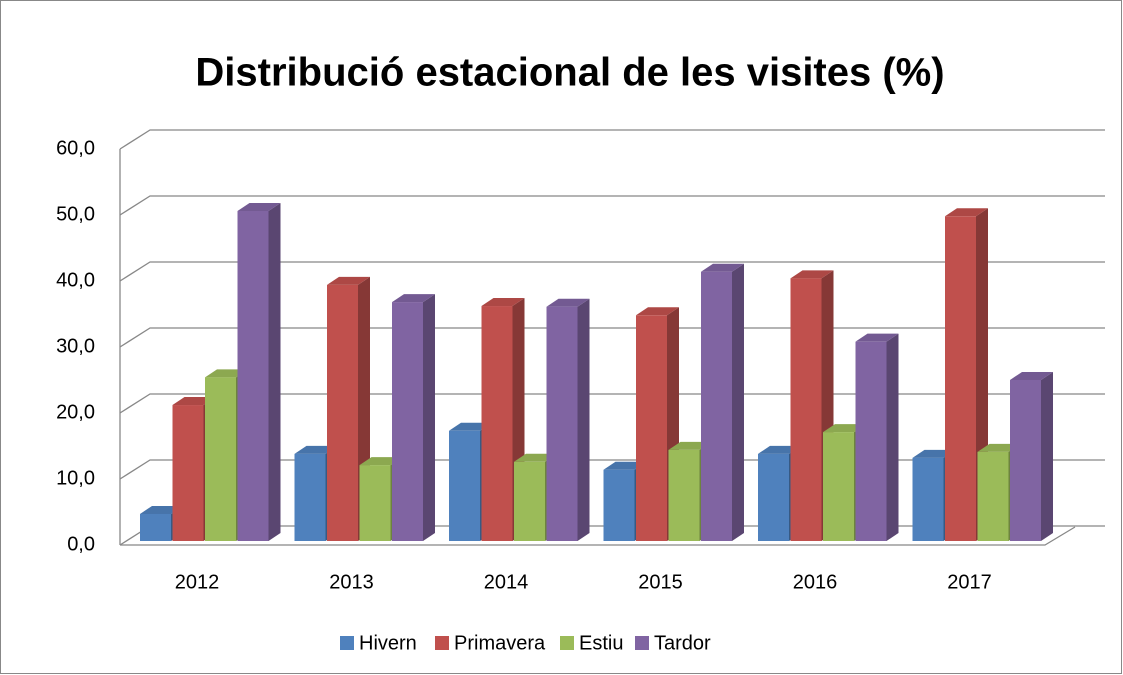  Describe the element at coordinates (81, 544) in the screenshot. I see `y-tick-label: 0,0` at that location.